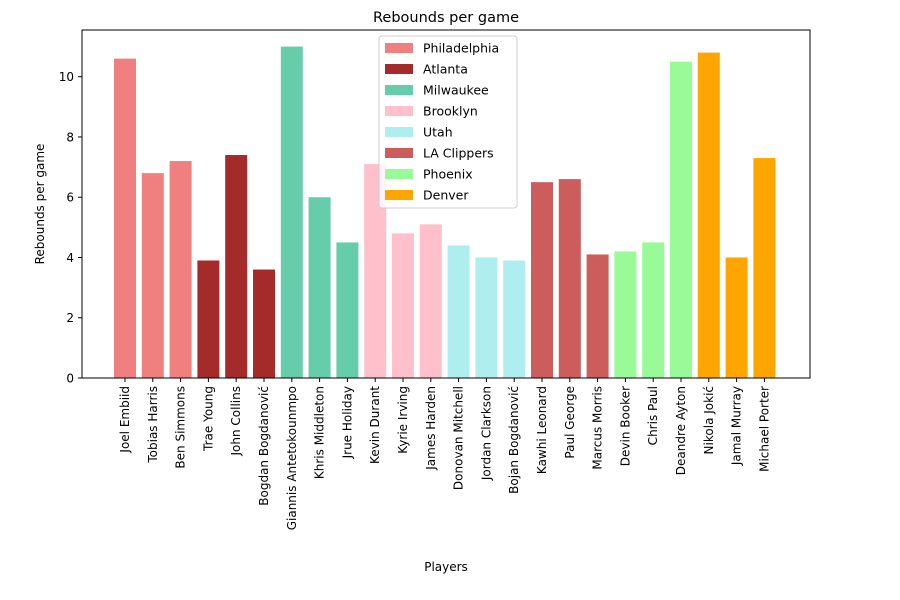  What do you see at coordinates (438, 132) in the screenshot?
I see `legend-label: Utah` at bounding box center [438, 132].